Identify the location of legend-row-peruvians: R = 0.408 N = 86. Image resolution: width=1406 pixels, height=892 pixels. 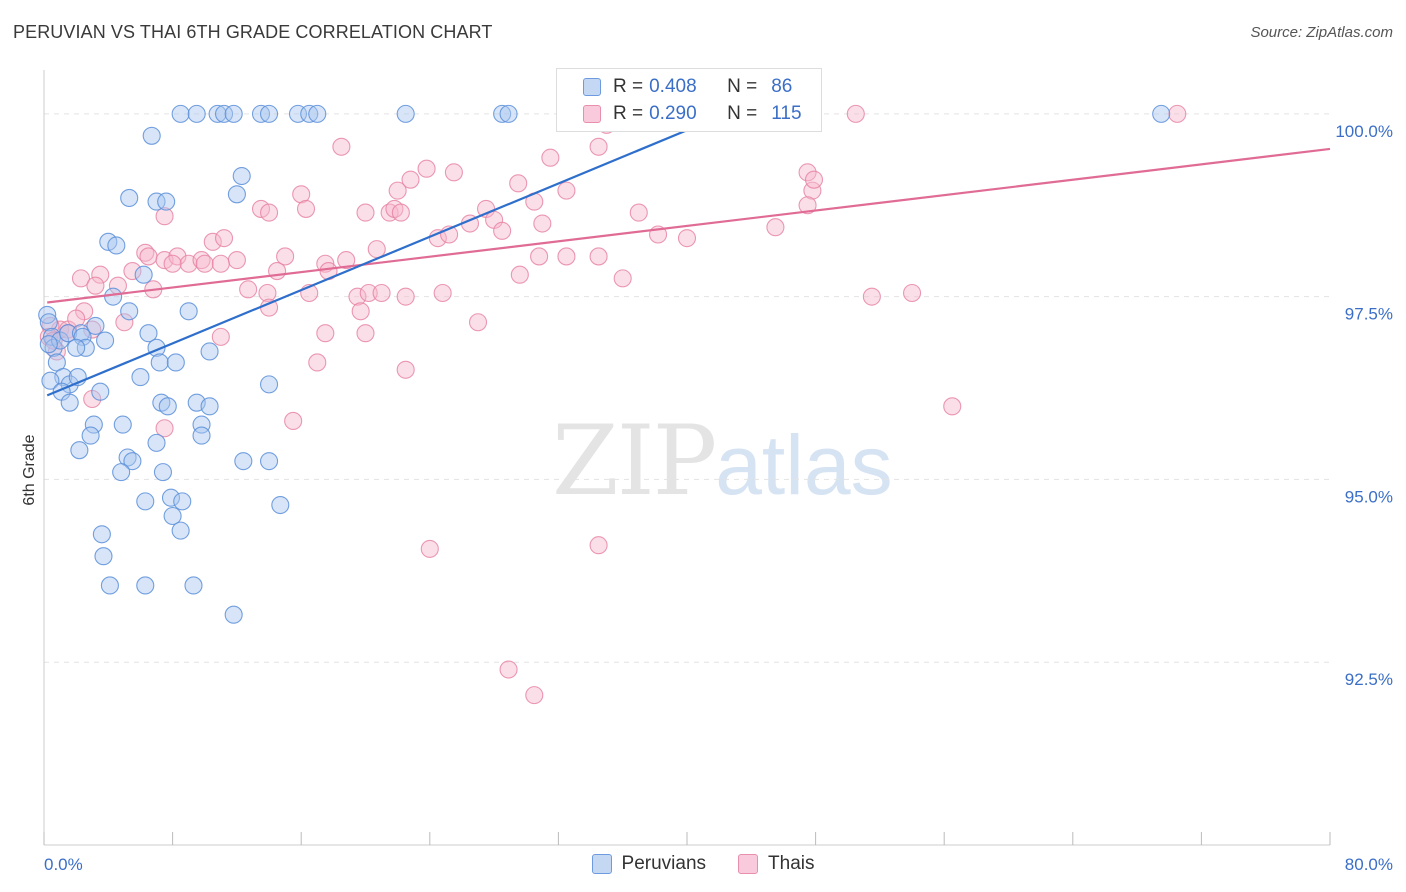
(687, 87).